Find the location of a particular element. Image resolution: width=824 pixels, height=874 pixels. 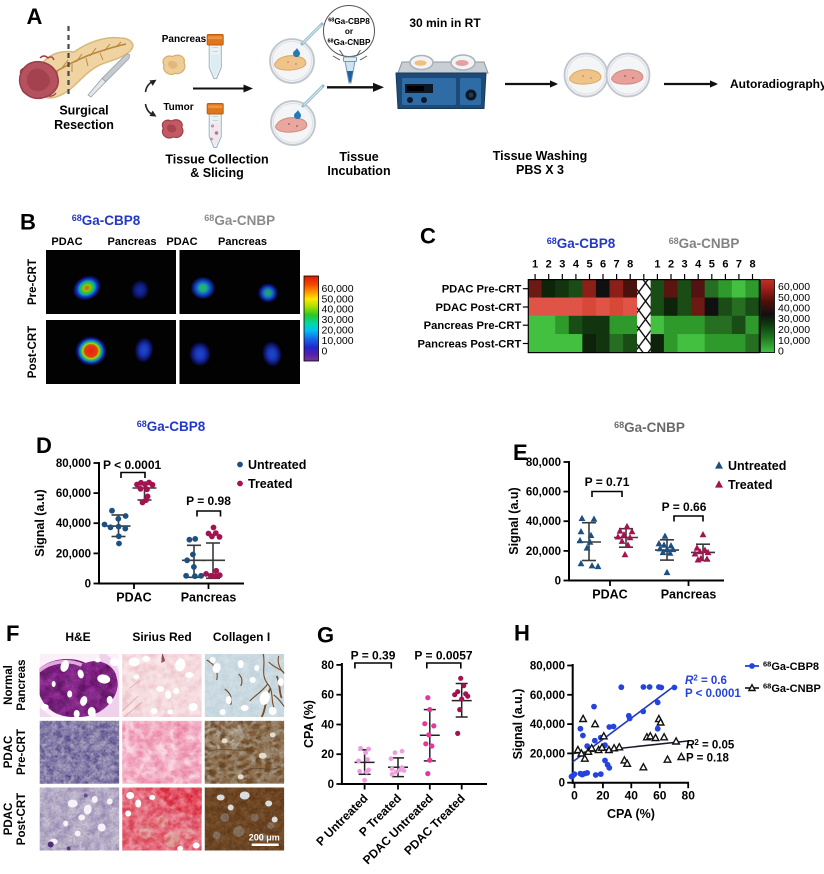

svg-text: 5 is located at coordinates (712, 265).